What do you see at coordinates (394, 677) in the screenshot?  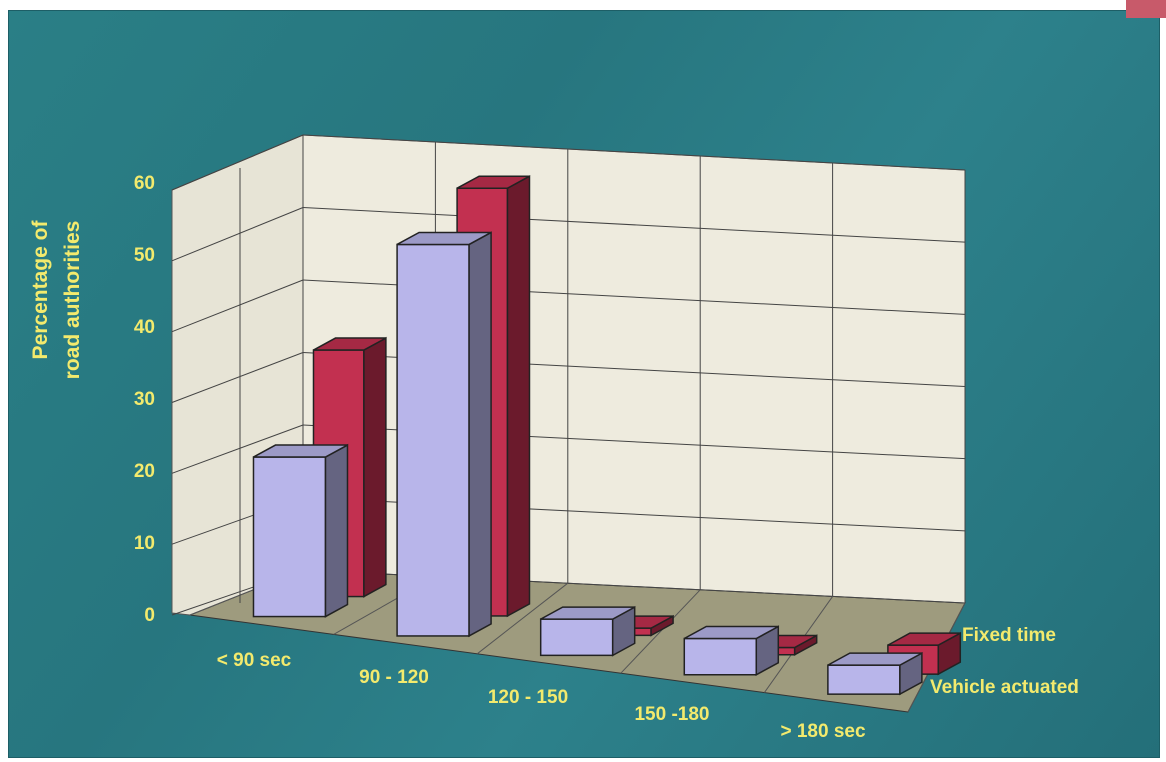 I see `category-label: 90 - 120` at bounding box center [394, 677].